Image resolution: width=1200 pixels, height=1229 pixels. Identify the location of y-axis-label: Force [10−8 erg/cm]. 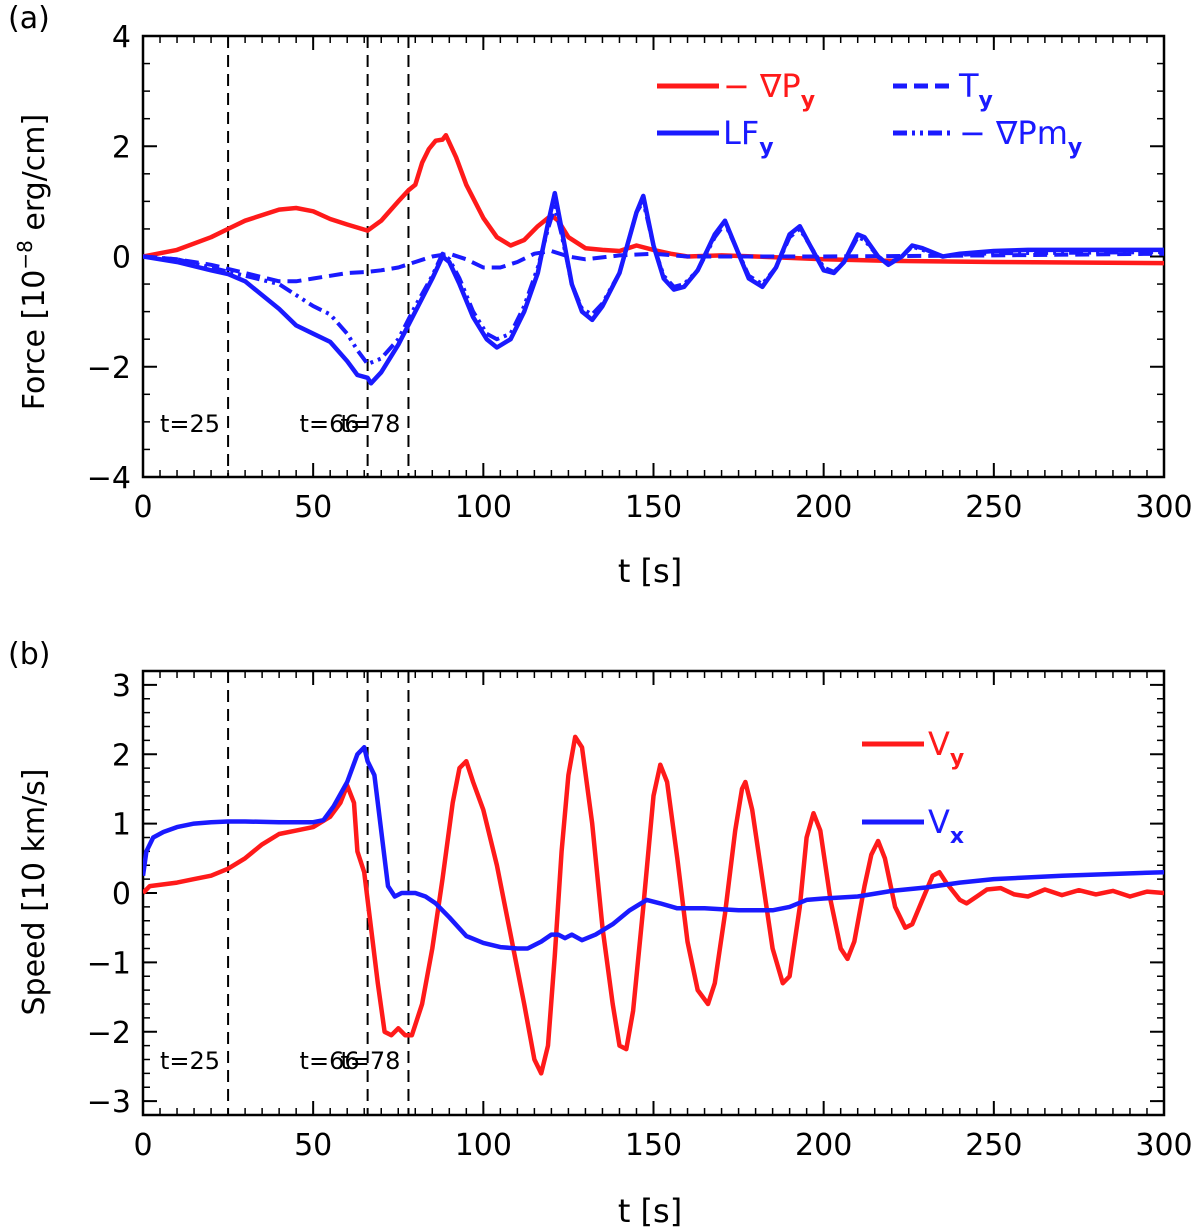
(32, 262).